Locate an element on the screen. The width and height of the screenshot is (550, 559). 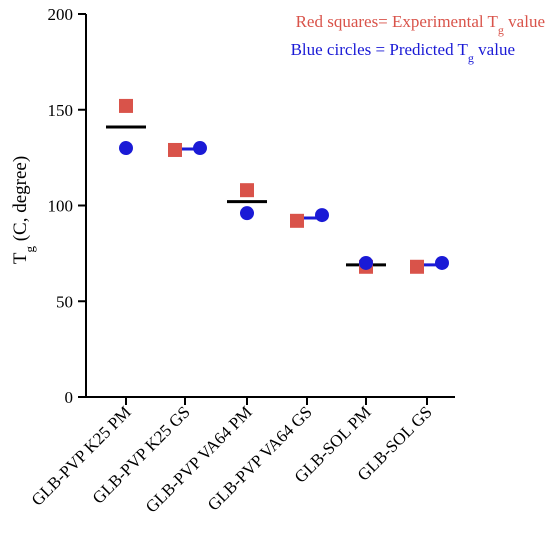
legend-predicted: Blue circles = Predicted Tg value is located at coordinates (403, 52).